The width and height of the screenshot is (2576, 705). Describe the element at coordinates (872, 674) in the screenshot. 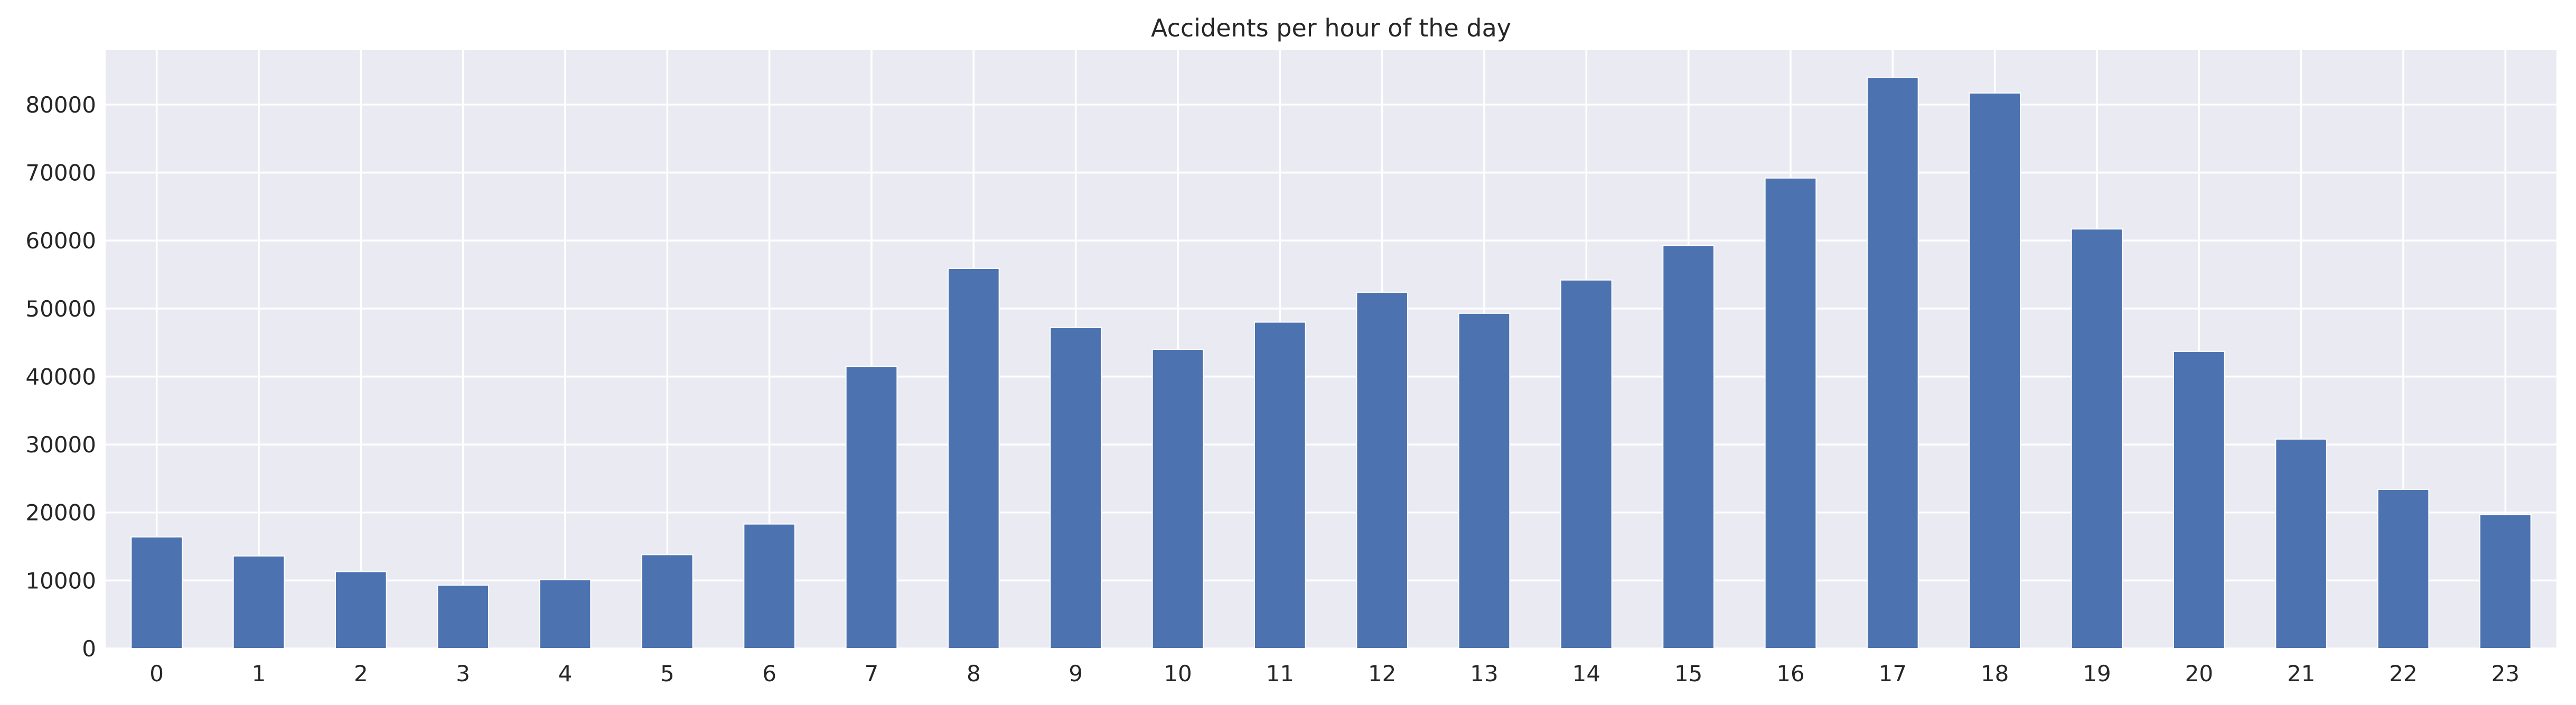

I see `x-tick-label: 7` at that location.